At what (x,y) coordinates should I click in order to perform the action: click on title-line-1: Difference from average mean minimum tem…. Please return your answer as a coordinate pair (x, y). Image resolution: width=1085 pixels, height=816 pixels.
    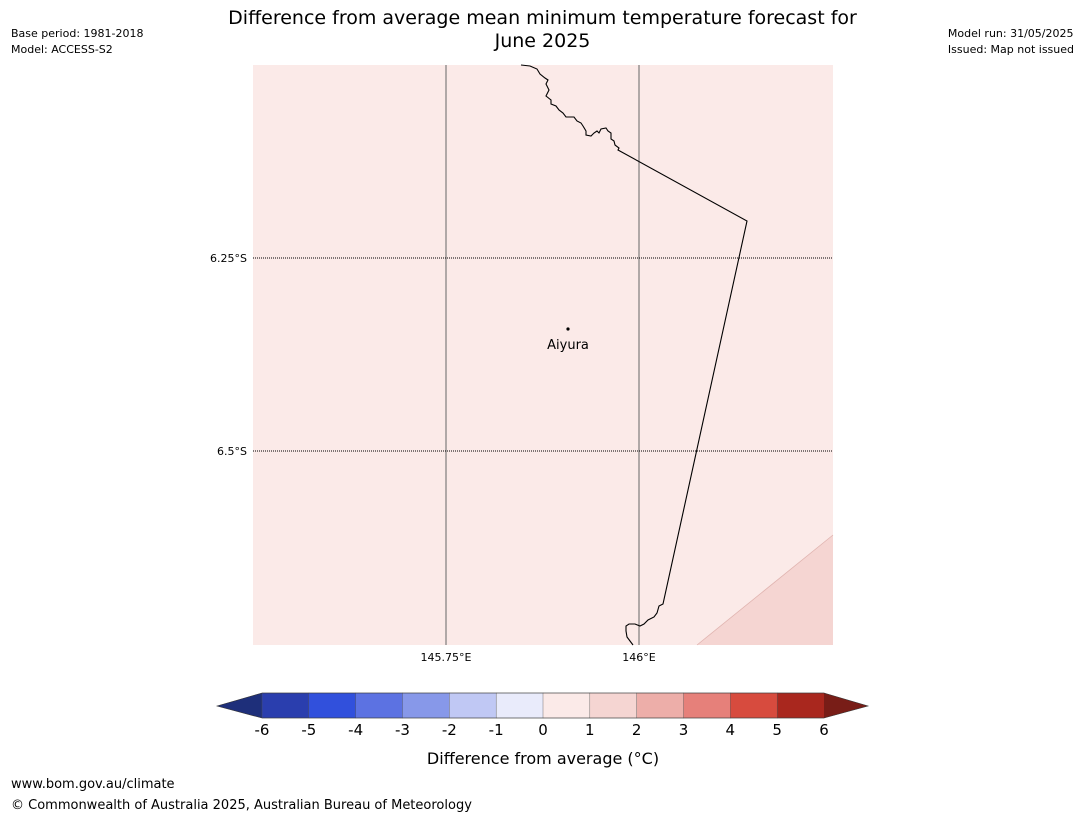
    Looking at the image, I should click on (542, 18).